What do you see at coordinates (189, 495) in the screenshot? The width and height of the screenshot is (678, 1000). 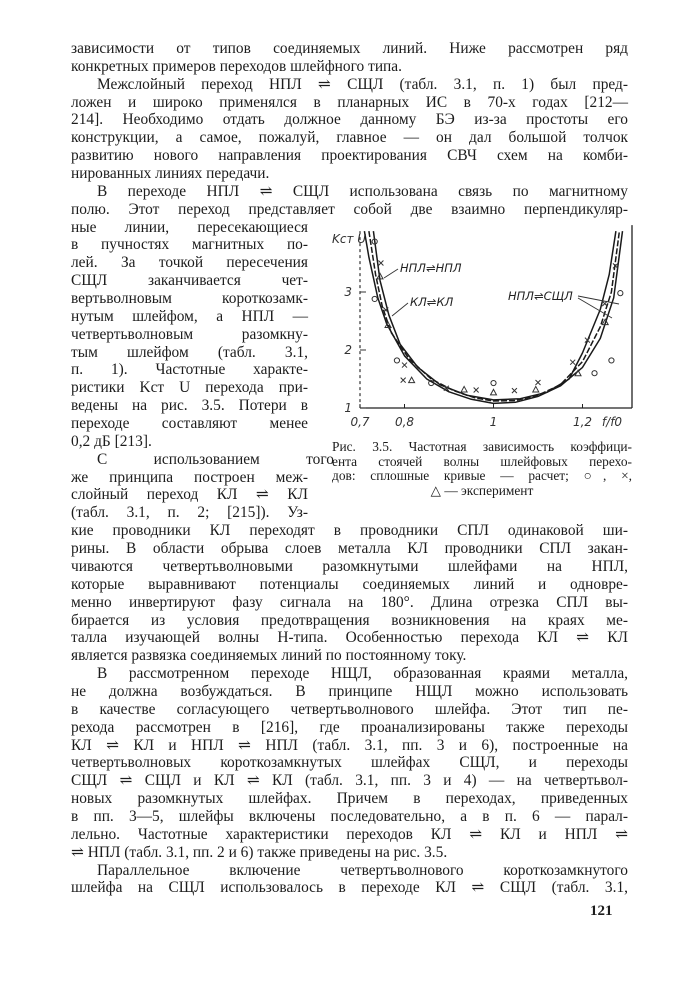 I see `text-line: слойный переход КЛ ⇌ КЛ` at bounding box center [189, 495].